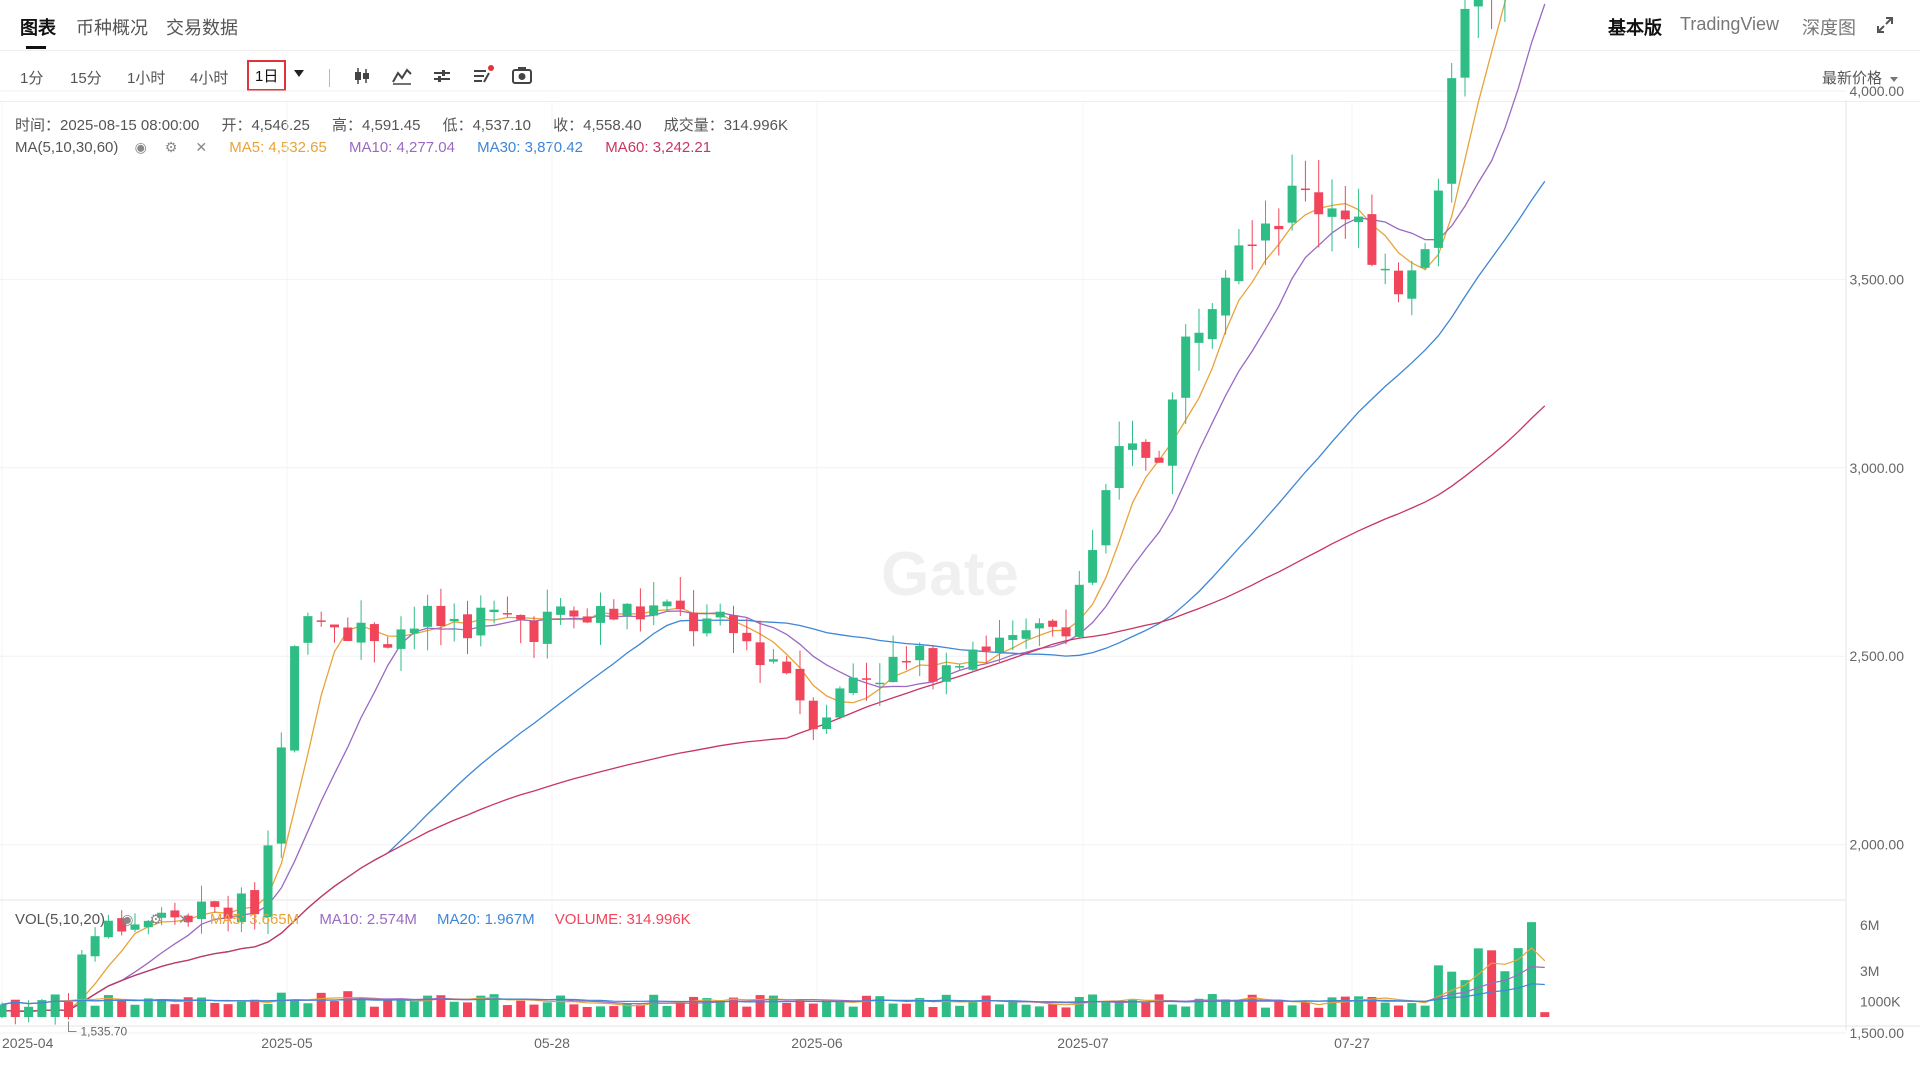 This screenshot has height=1080, width=1920. I want to click on timeframe-1d: 1日, so click(267, 75).